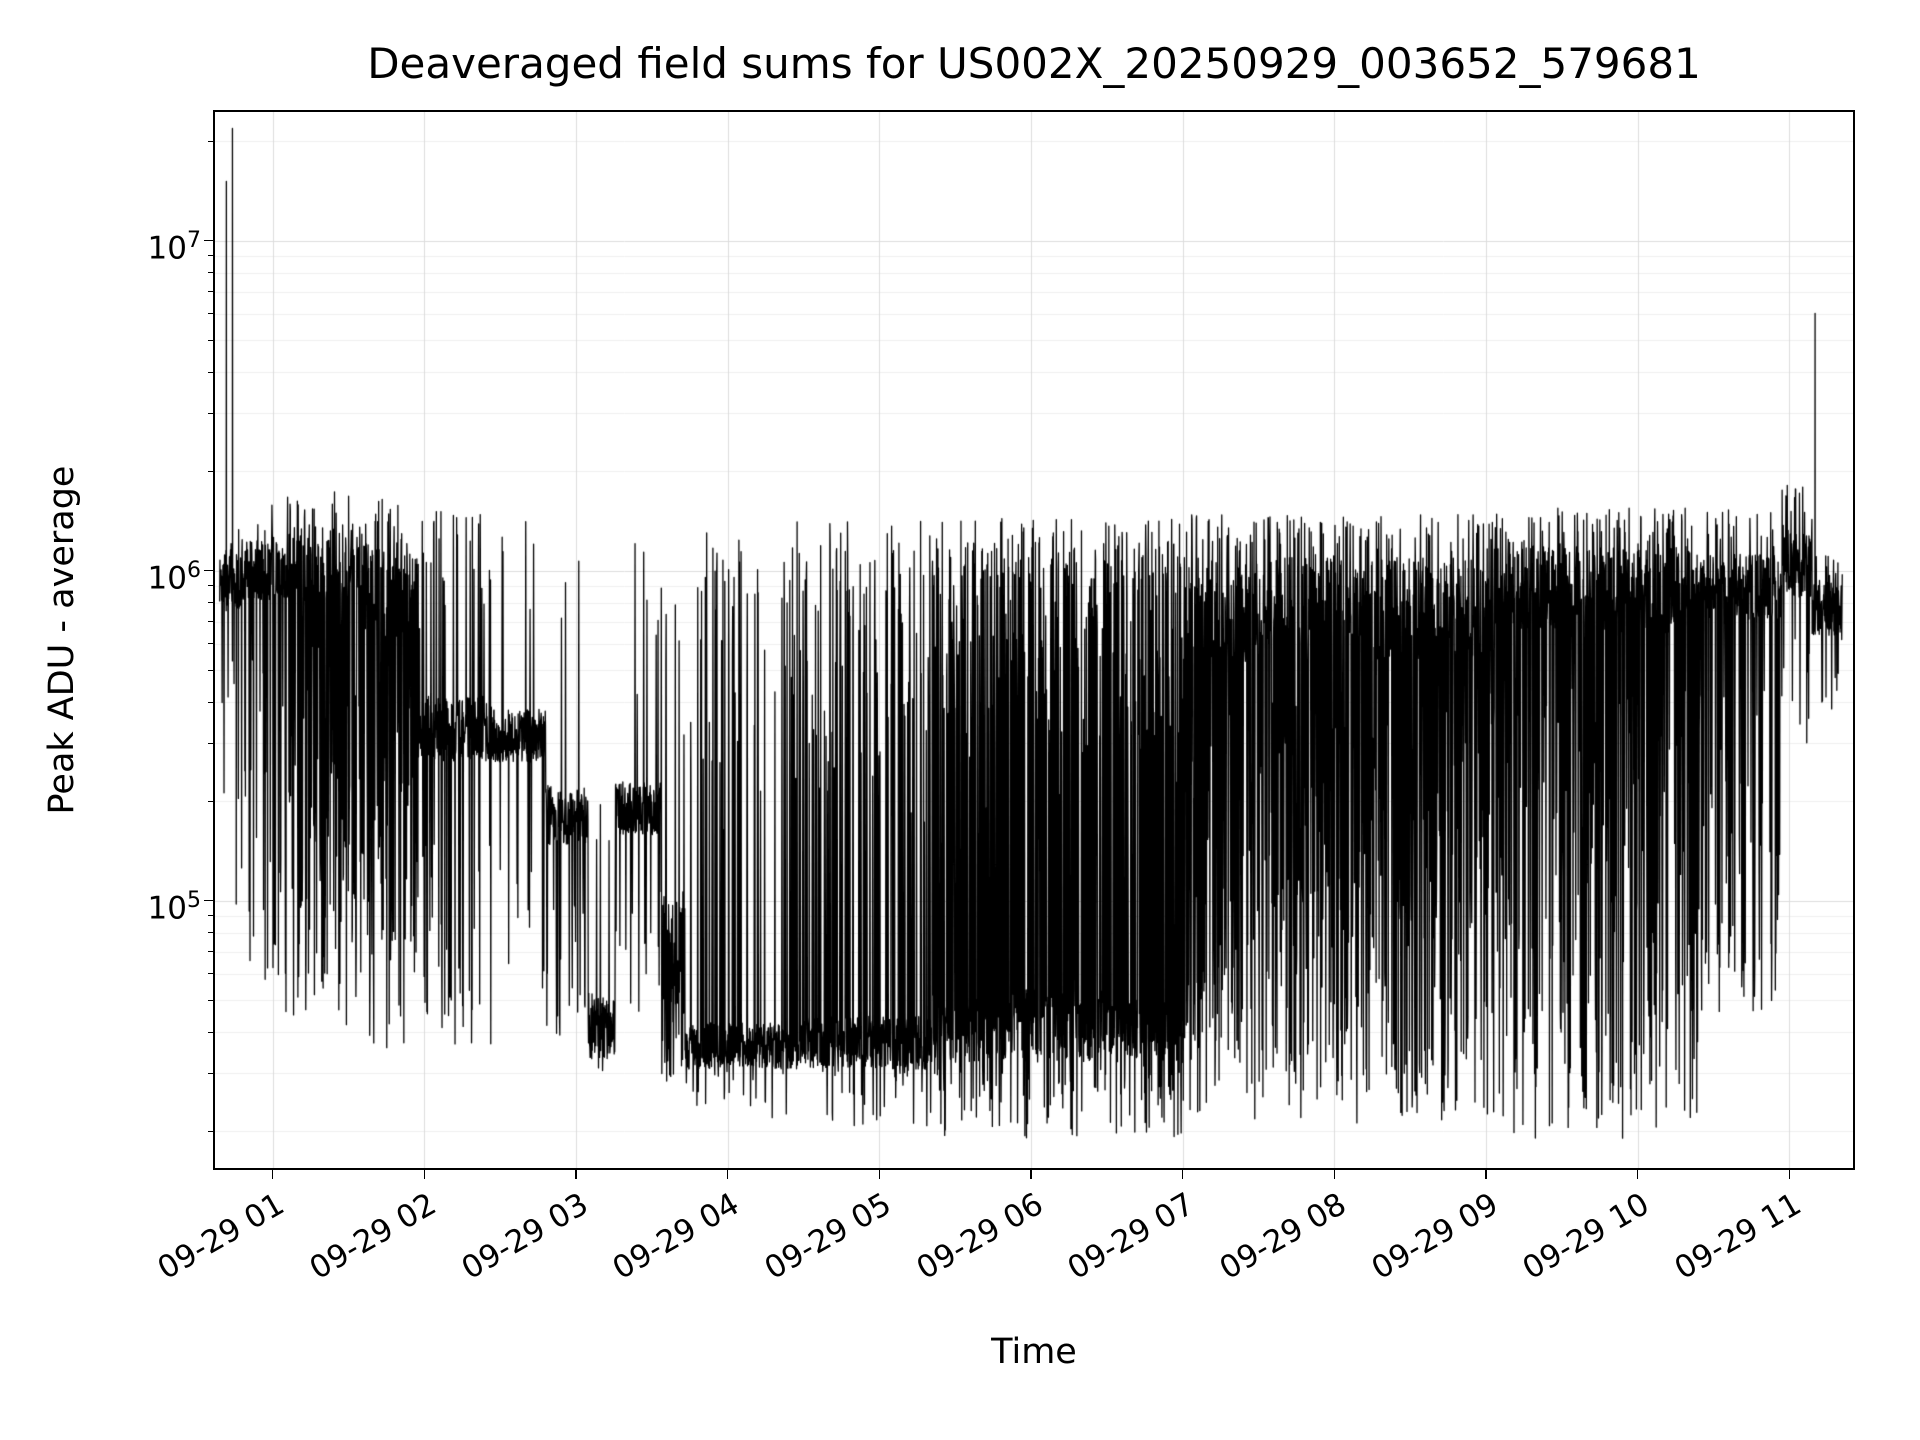  I want to click on x-tick-label: 09-29 07, so click(1131, 1236).